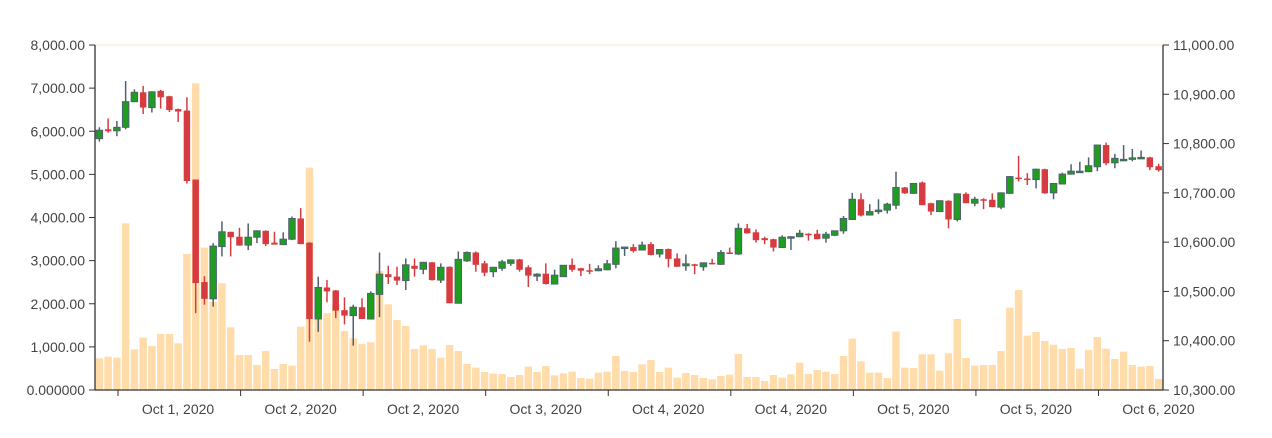 This screenshot has height=438, width=1272. I want to click on right-axis-tick-label: 10,700.00, so click(1204, 193).